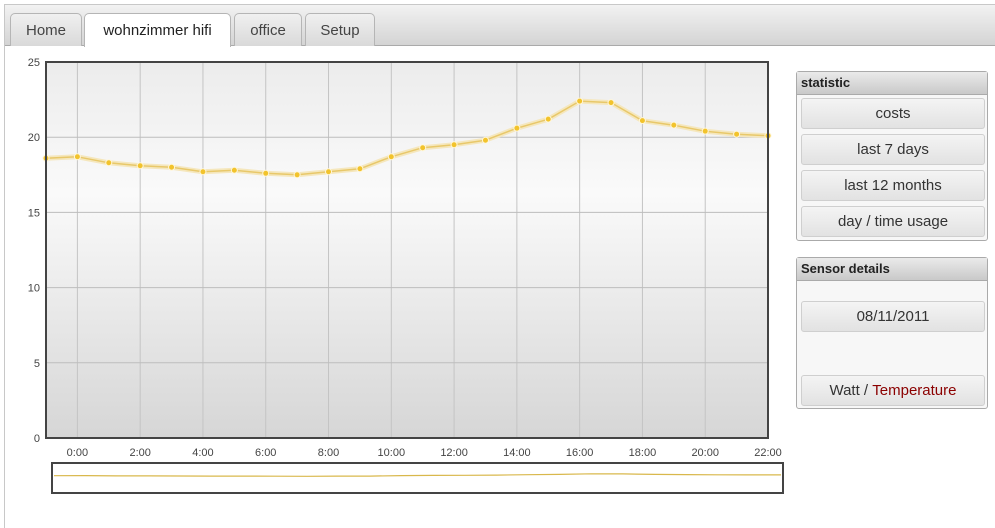 Image resolution: width=995 pixels, height=528 pixels. What do you see at coordinates (392, 453) in the screenshot?
I see `x-tick-label: 10:00` at bounding box center [392, 453].